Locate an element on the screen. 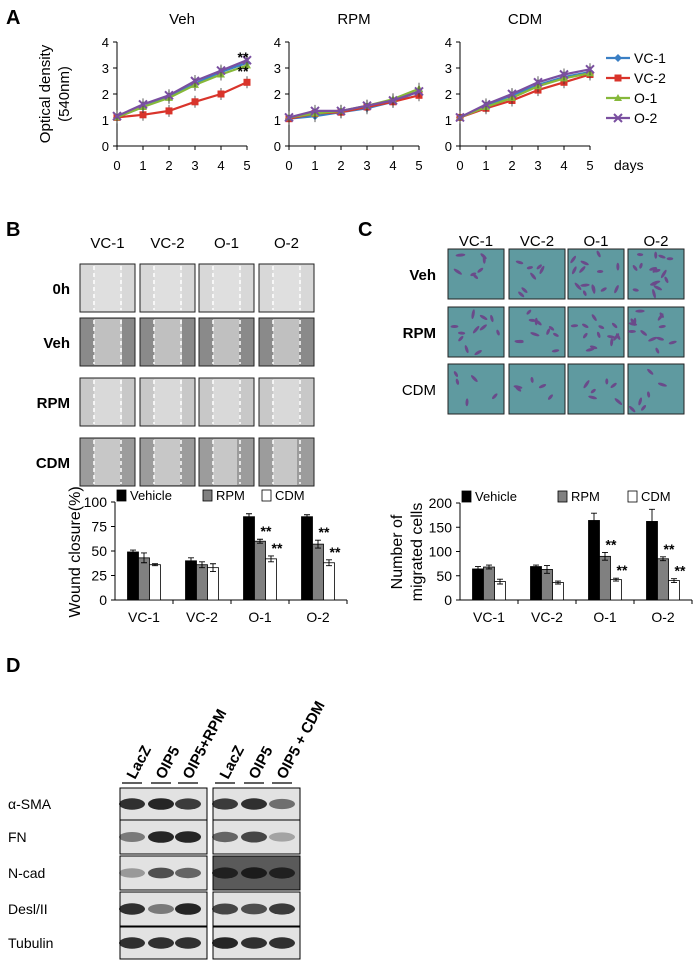  image-row-label: RPM is located at coordinates (419, 333).